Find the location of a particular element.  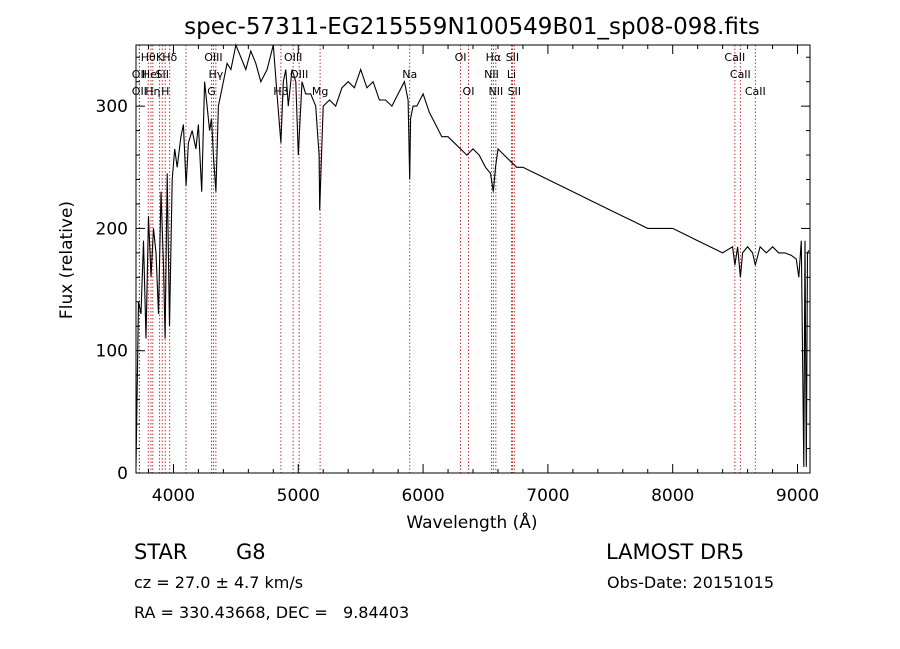

line-label-18: OI is located at coordinates (461, 57).